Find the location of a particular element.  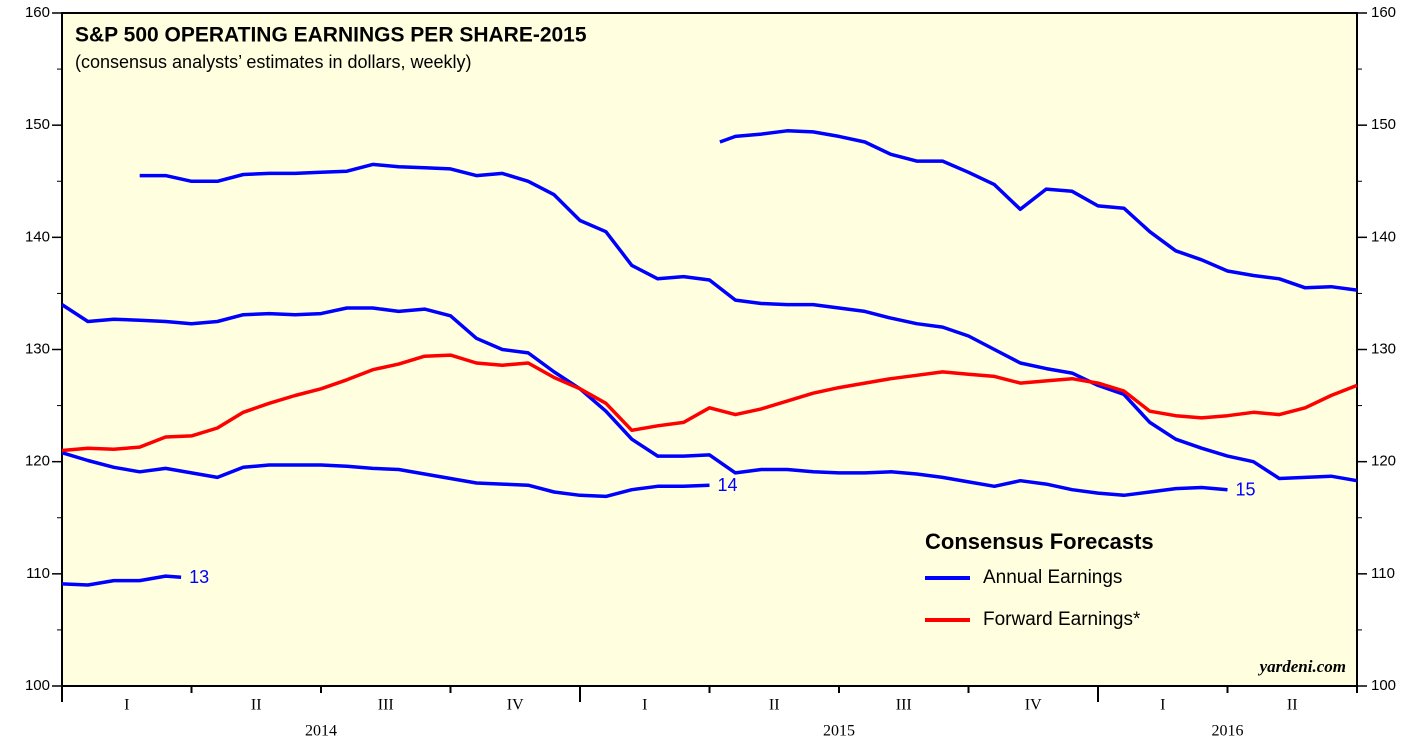

y2-tick-label: 140 is located at coordinates (1383, 236).